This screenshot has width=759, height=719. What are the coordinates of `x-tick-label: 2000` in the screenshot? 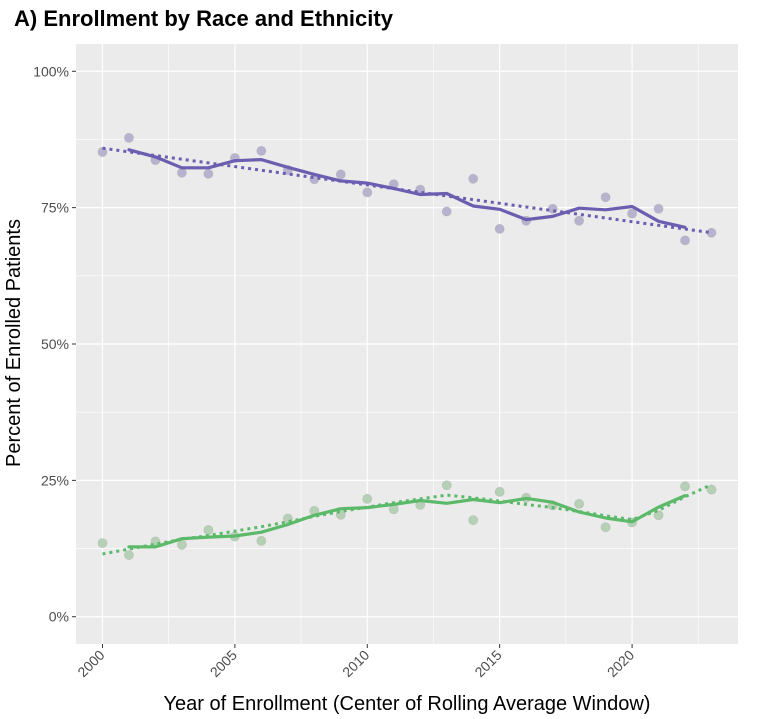 It's located at (90, 663).